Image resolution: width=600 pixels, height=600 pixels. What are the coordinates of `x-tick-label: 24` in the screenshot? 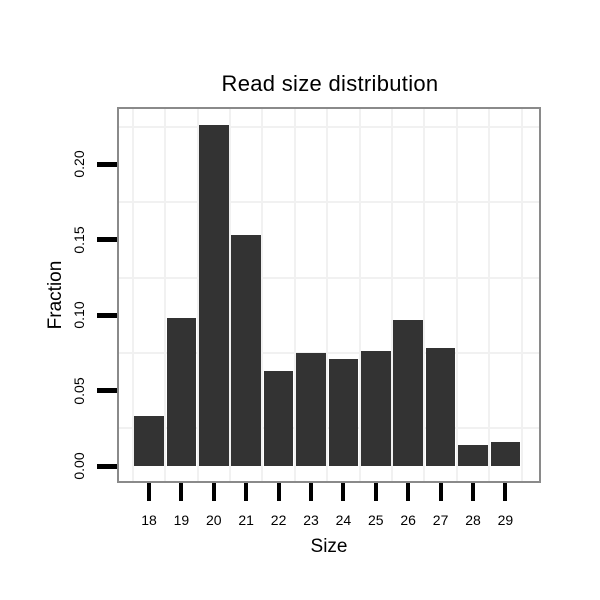 It's located at (343, 520).